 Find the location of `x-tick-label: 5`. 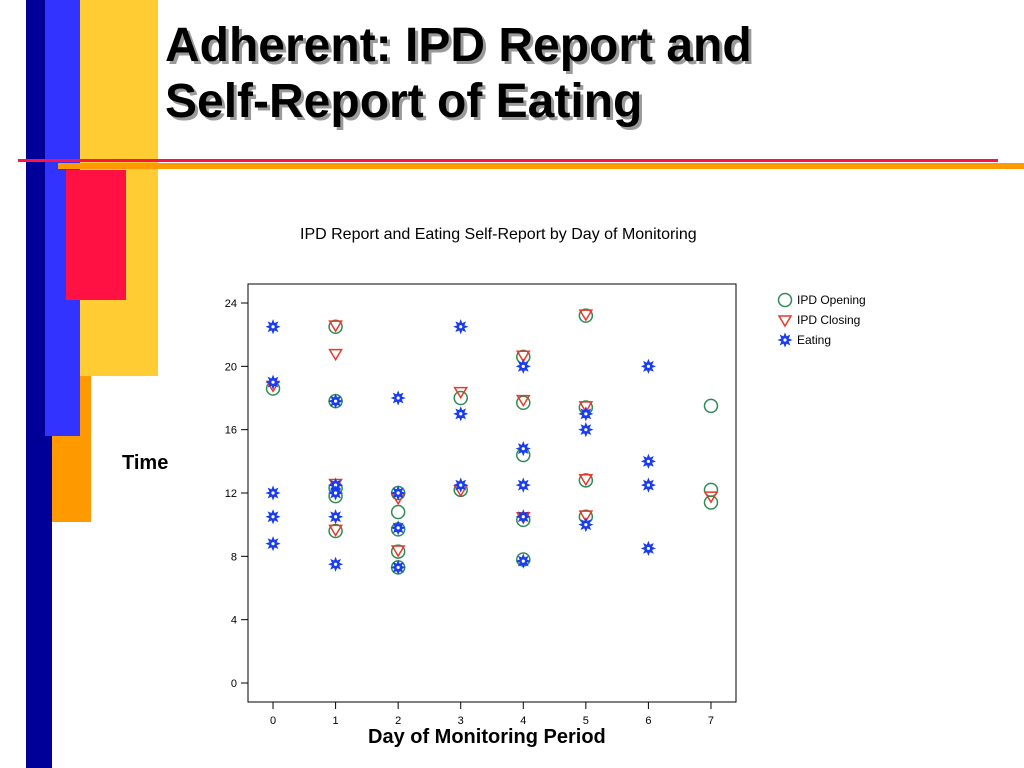

x-tick-label: 5 is located at coordinates (586, 721).